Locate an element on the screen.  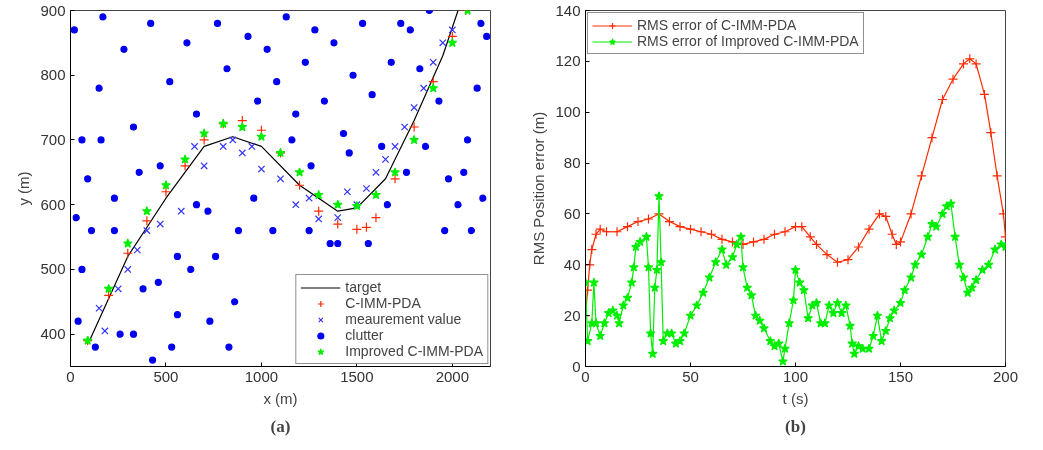
y-tick-label: 800 is located at coordinates (53, 75).